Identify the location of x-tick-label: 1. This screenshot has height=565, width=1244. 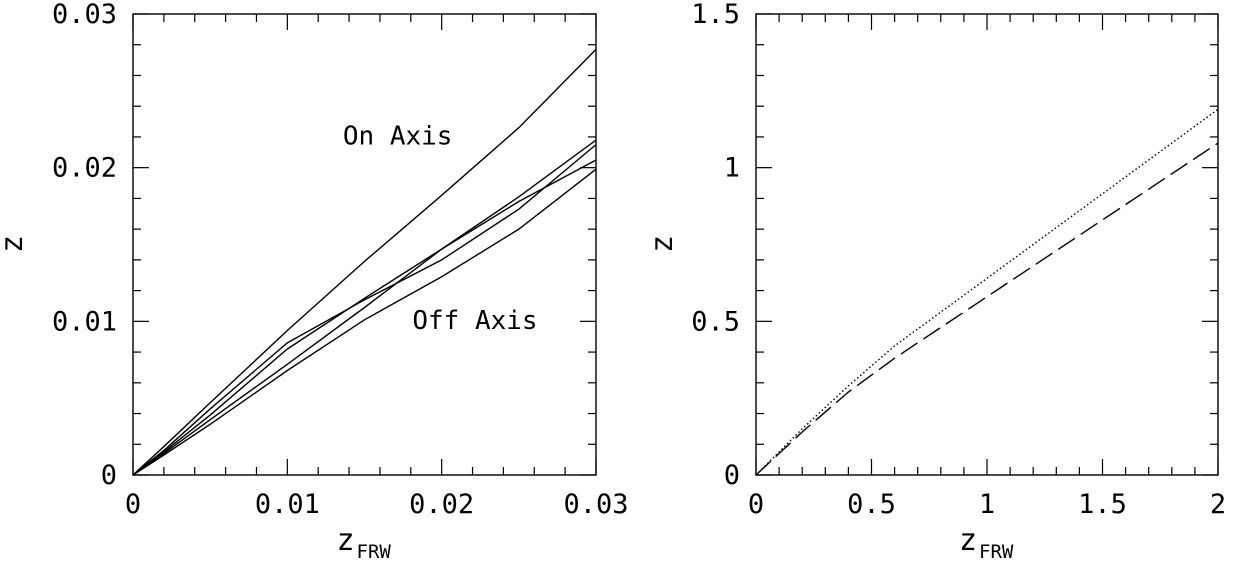
(987, 504).